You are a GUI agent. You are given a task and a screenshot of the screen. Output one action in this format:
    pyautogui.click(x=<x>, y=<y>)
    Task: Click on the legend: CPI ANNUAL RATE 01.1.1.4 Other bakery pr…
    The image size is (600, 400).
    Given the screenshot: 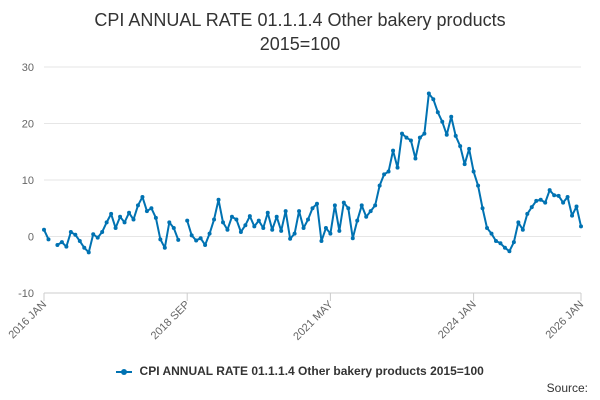 What is the action you would take?
    pyautogui.click(x=300, y=371)
    